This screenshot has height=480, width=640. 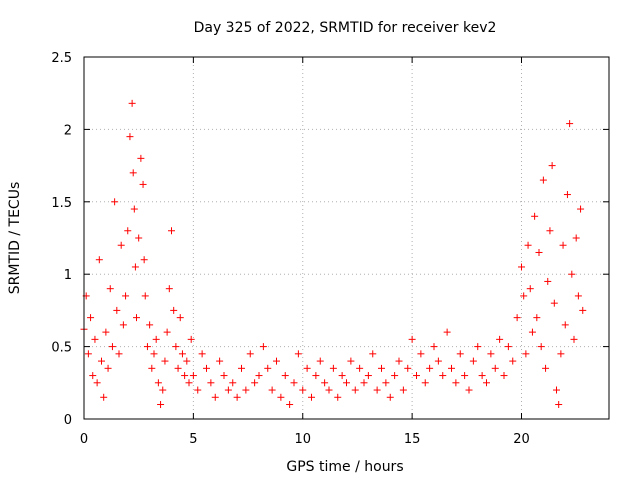 I want to click on y-tick-label: 0.5, so click(x=61, y=348).